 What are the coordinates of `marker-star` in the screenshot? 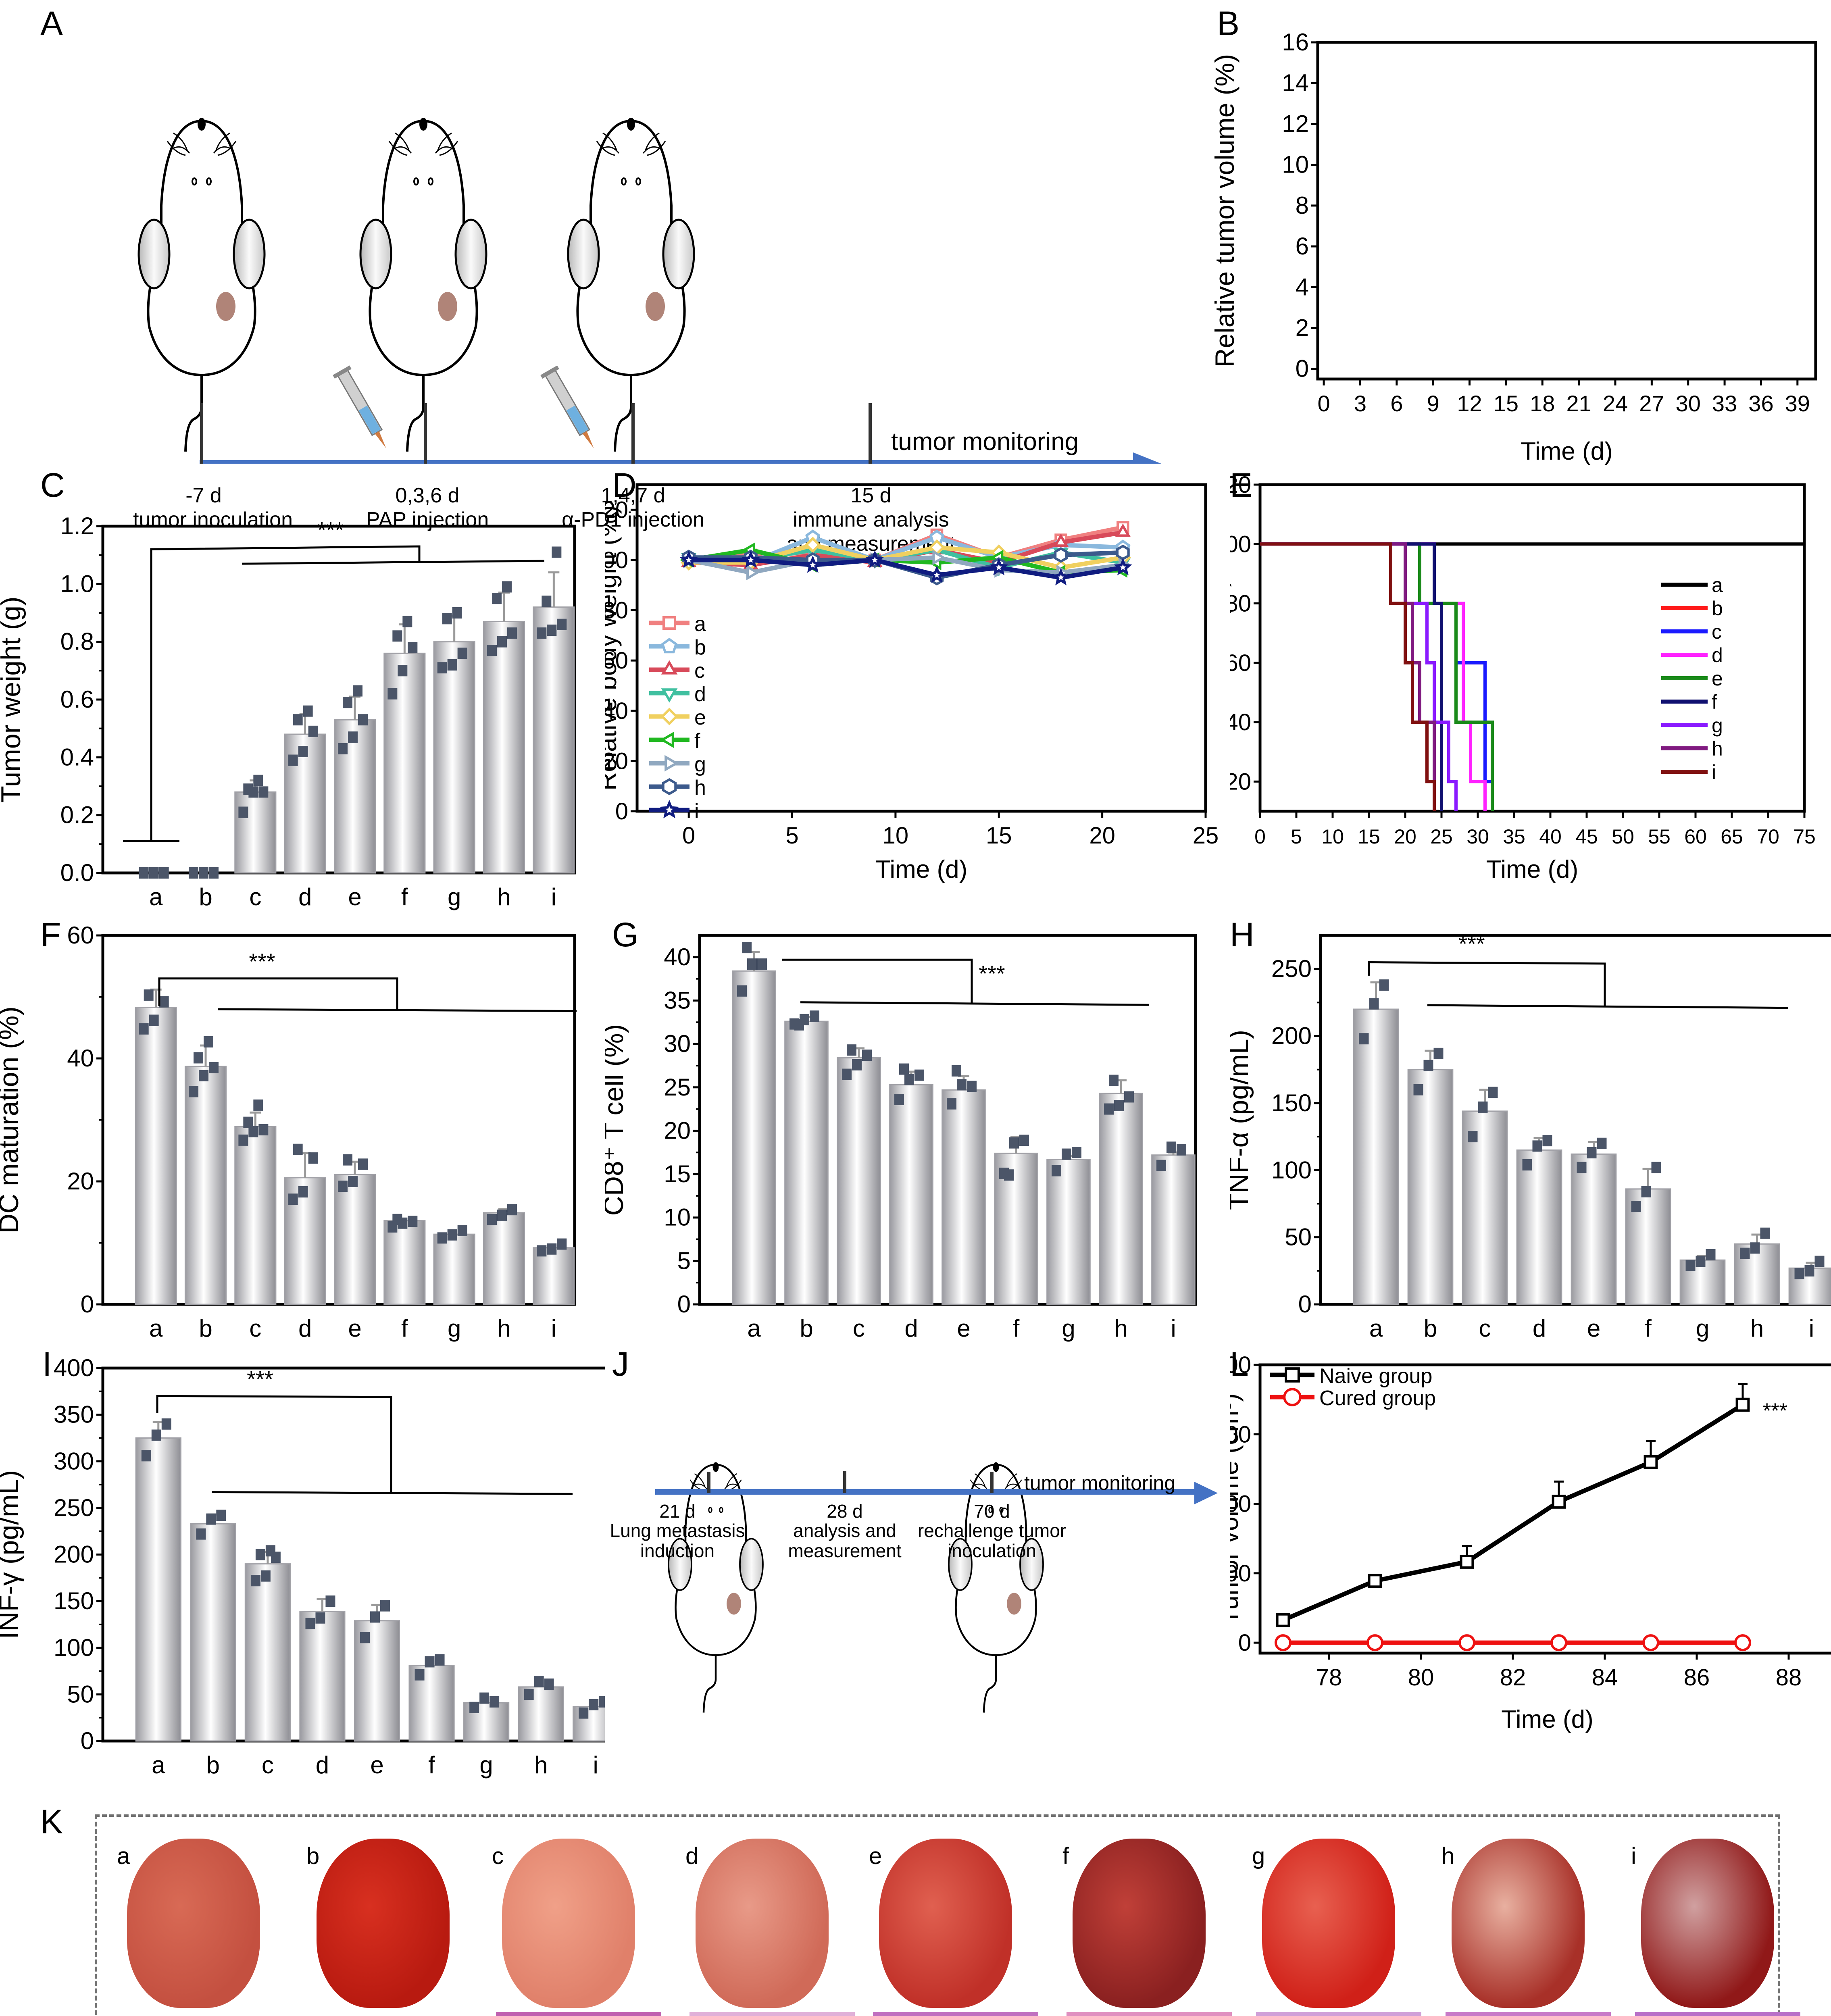 It's located at (936, 574).